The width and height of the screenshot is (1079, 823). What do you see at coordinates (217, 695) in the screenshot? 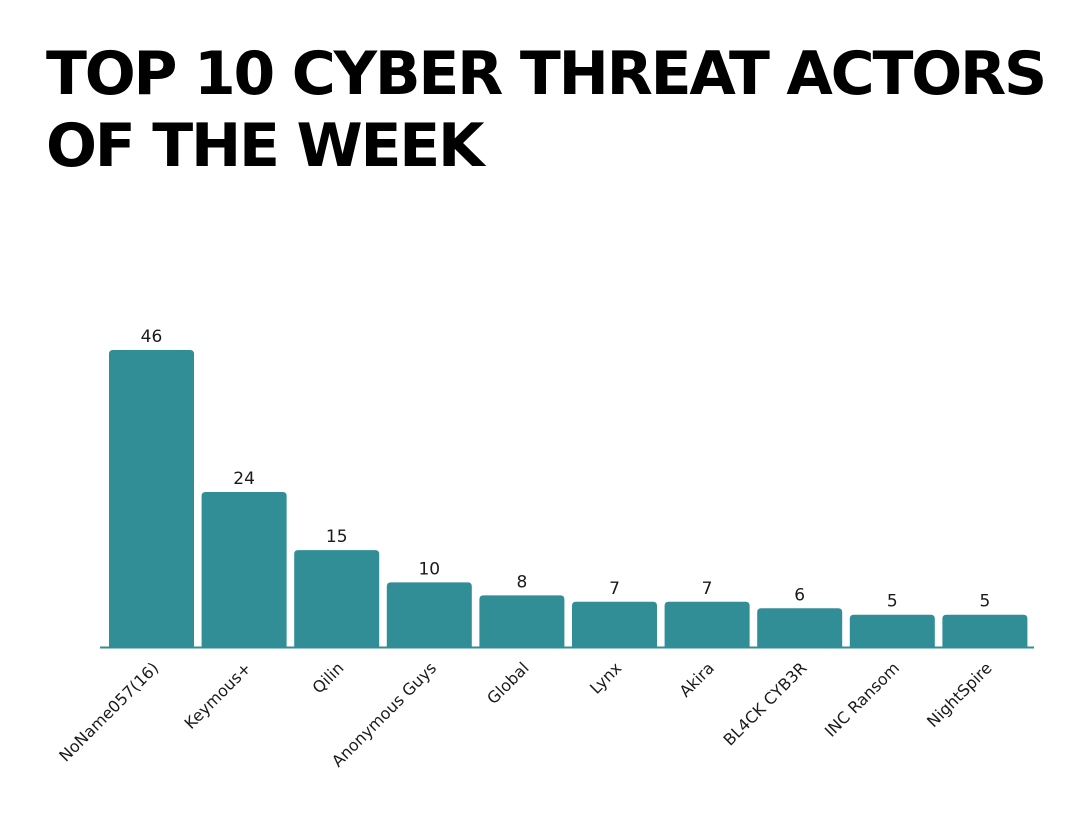
I see `category-label-1: Keymous+` at bounding box center [217, 695].